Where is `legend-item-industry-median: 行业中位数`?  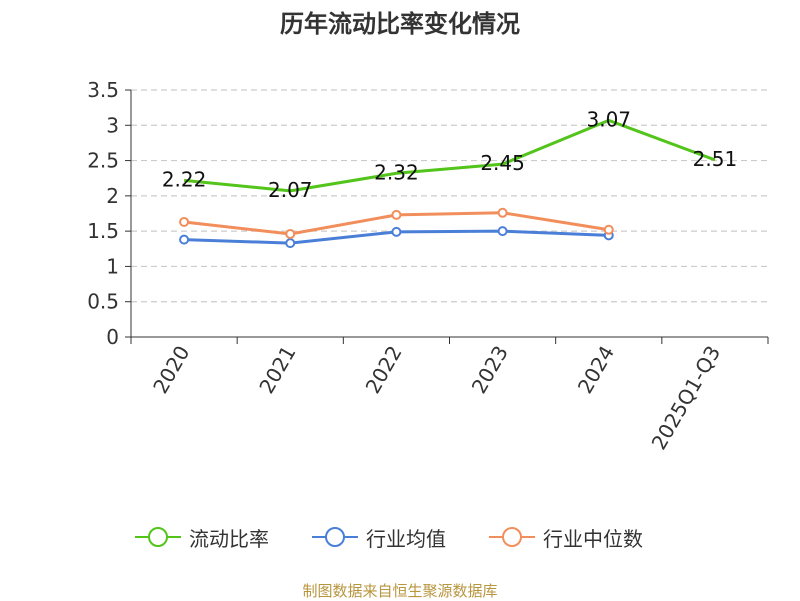
legend-item-industry-median: 行业中位数 is located at coordinates (565, 537).